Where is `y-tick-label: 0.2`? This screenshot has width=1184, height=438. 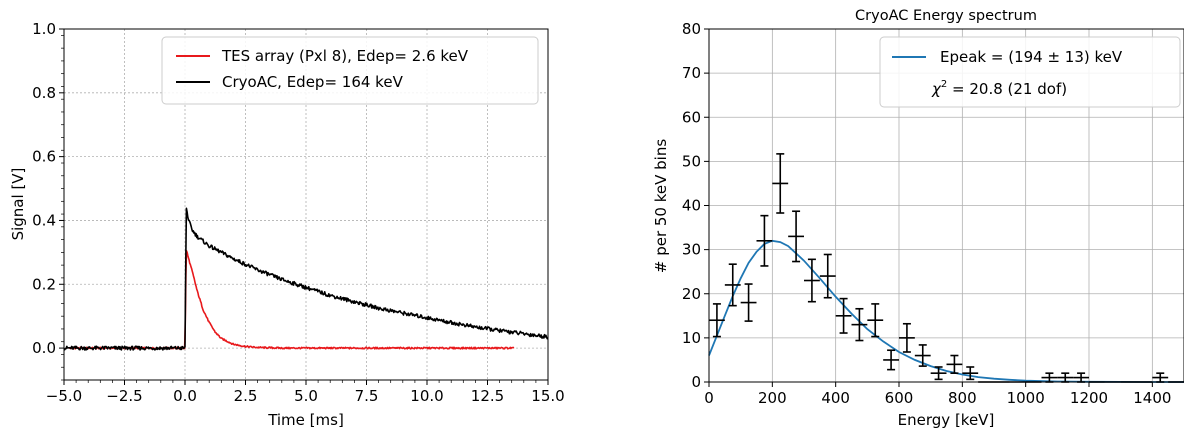
y-tick-label: 0.2 is located at coordinates (44, 284).